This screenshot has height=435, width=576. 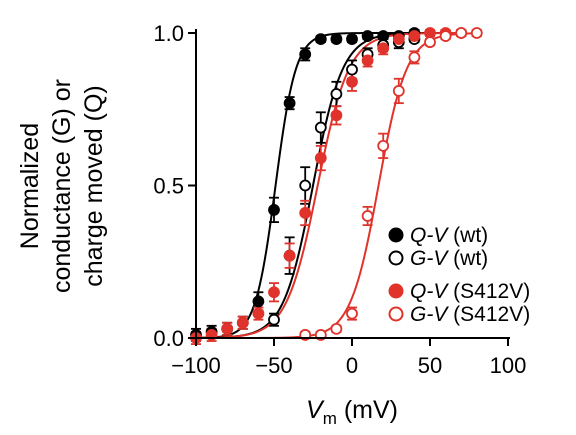 I want to click on legend-label: G-V (S412V), so click(x=470, y=314).